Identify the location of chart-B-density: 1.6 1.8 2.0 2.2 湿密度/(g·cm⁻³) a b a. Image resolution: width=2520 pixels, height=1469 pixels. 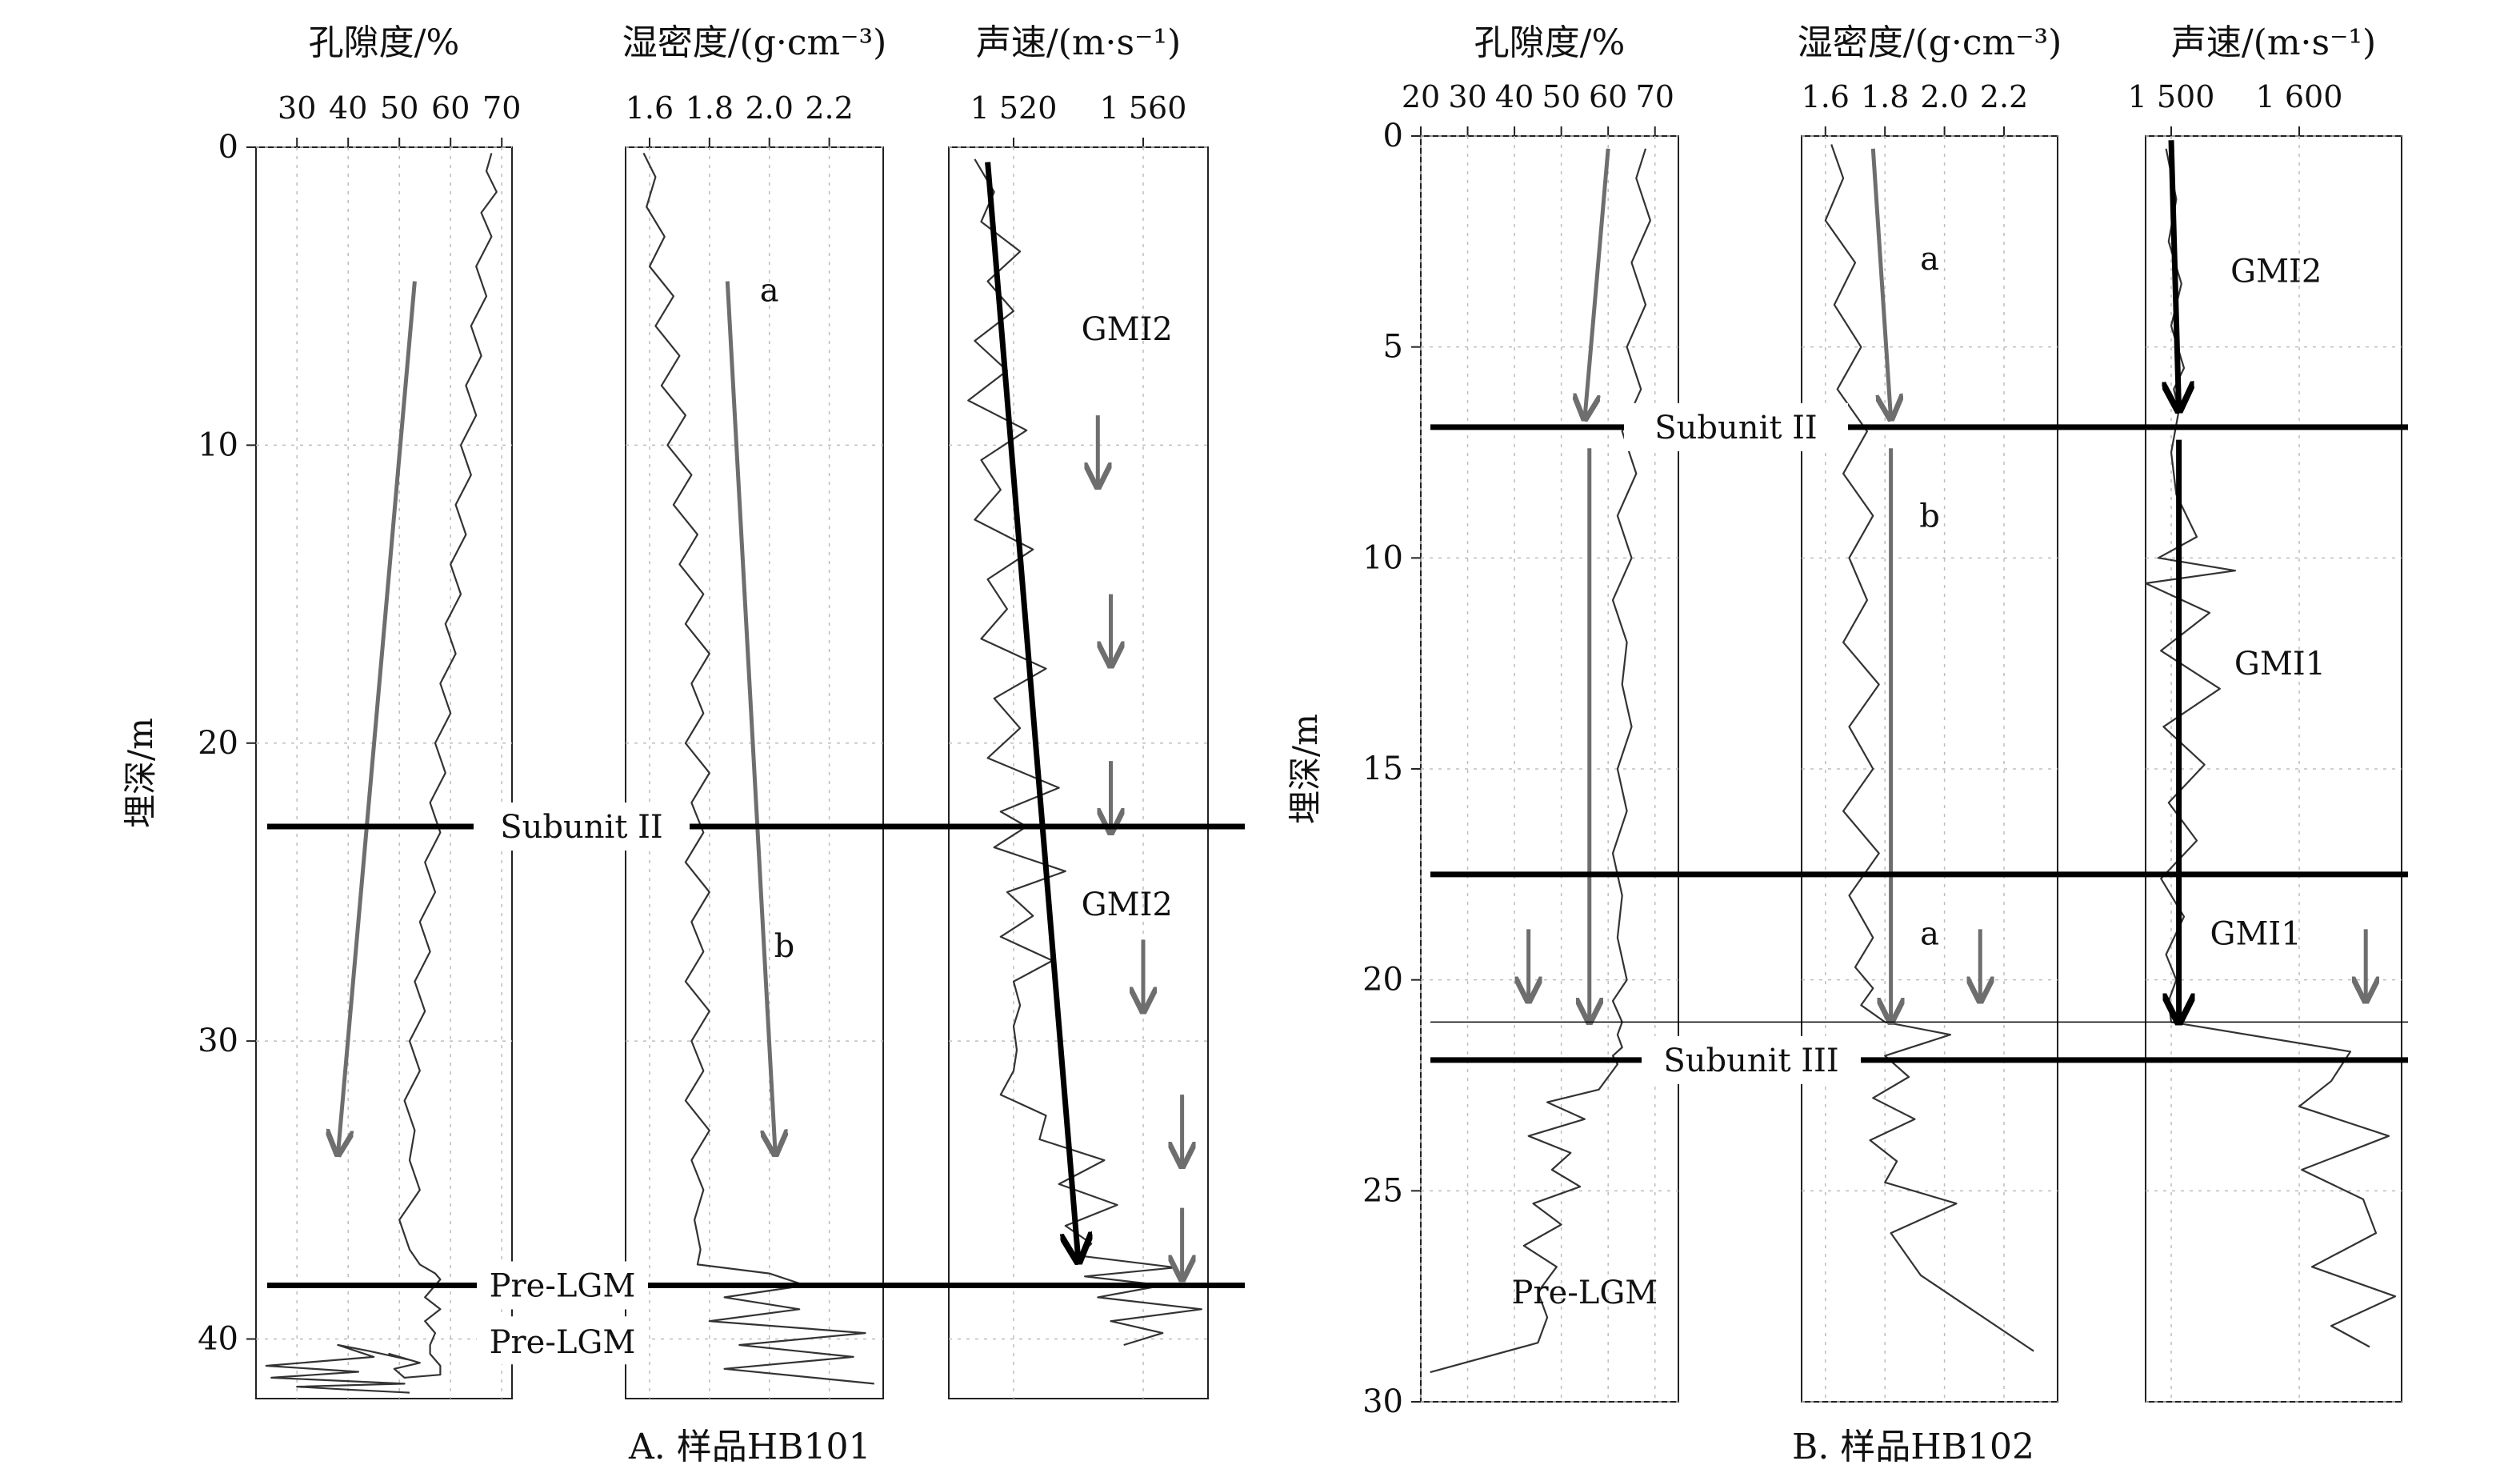
(1930, 712).